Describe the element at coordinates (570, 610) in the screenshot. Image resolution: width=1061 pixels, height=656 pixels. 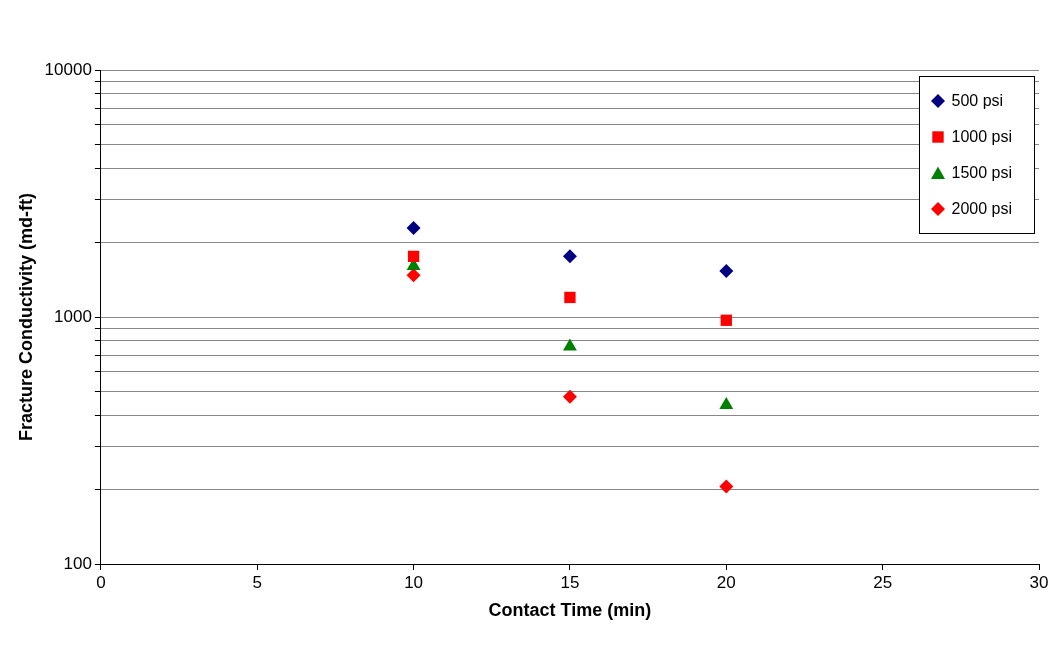
I see `x-axis-title: Contact Time (min)` at that location.